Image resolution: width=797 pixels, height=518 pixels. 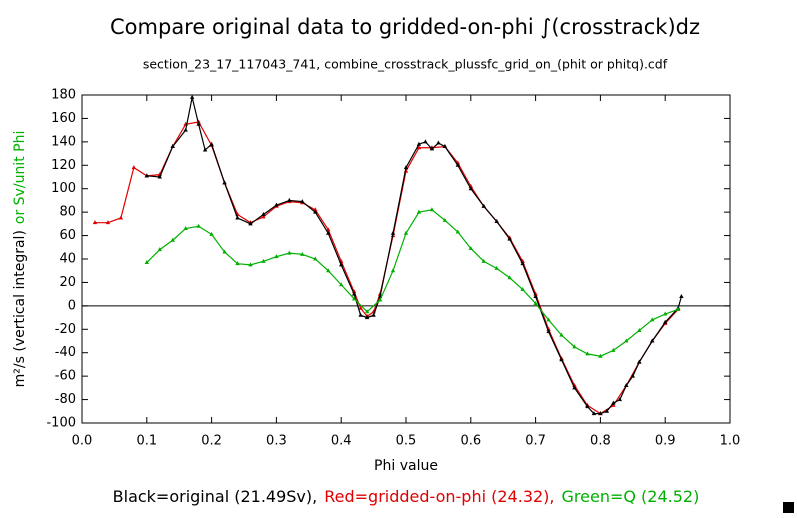 I want to click on corner-marker, so click(x=788, y=507).